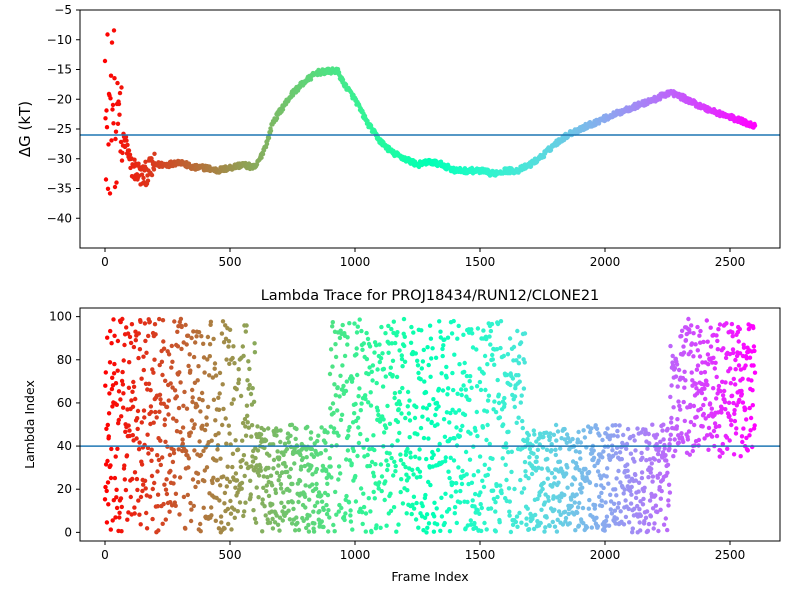 The width and height of the screenshot is (800, 600). Describe the element at coordinates (230, 555) in the screenshot. I see `x-tick-label: 500` at that location.